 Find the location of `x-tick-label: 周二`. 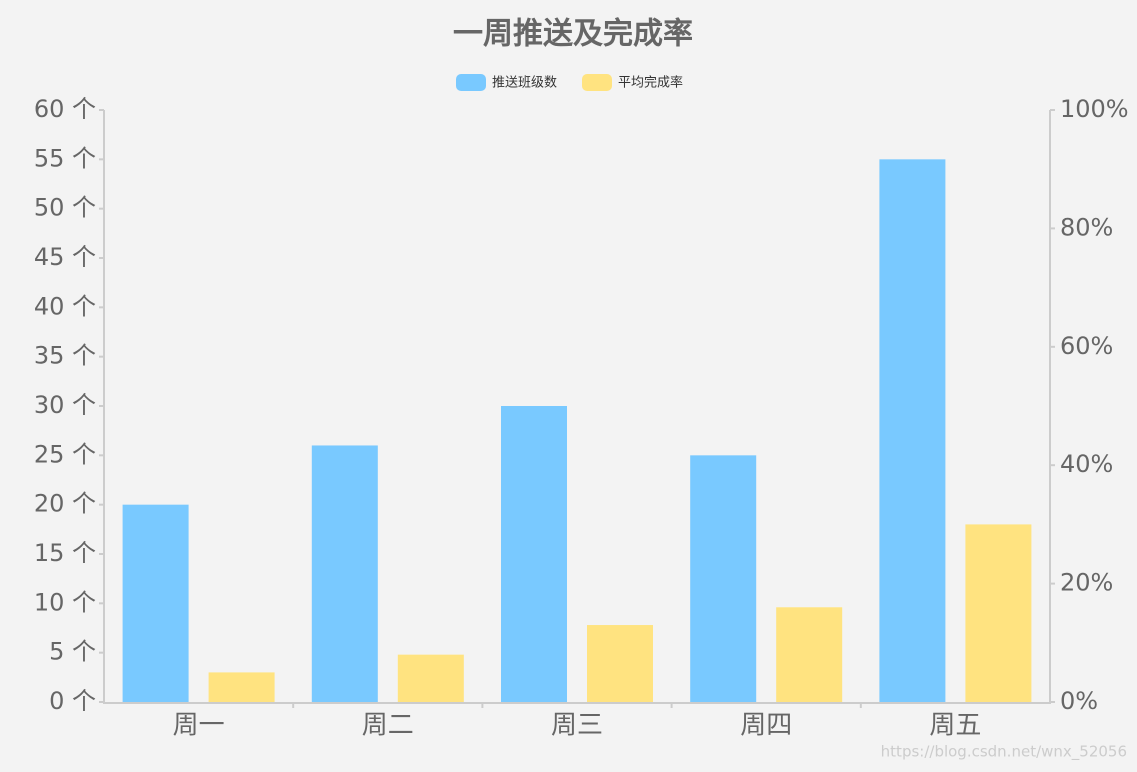

x-tick-label: 周二 is located at coordinates (388, 726).